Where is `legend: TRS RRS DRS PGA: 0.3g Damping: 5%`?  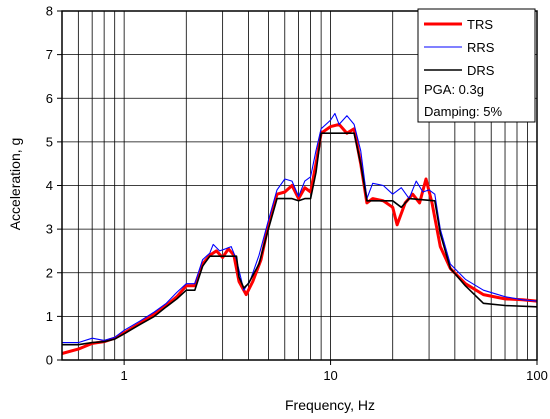 legend: TRS RRS DRS PGA: 0.3g Damping: 5% is located at coordinates (476, 65).